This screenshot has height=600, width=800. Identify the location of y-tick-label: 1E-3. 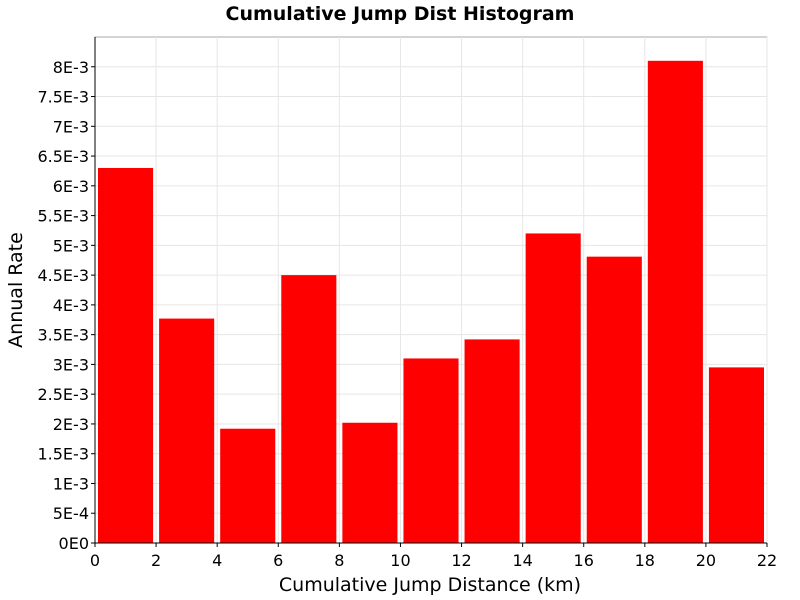
(71, 483).